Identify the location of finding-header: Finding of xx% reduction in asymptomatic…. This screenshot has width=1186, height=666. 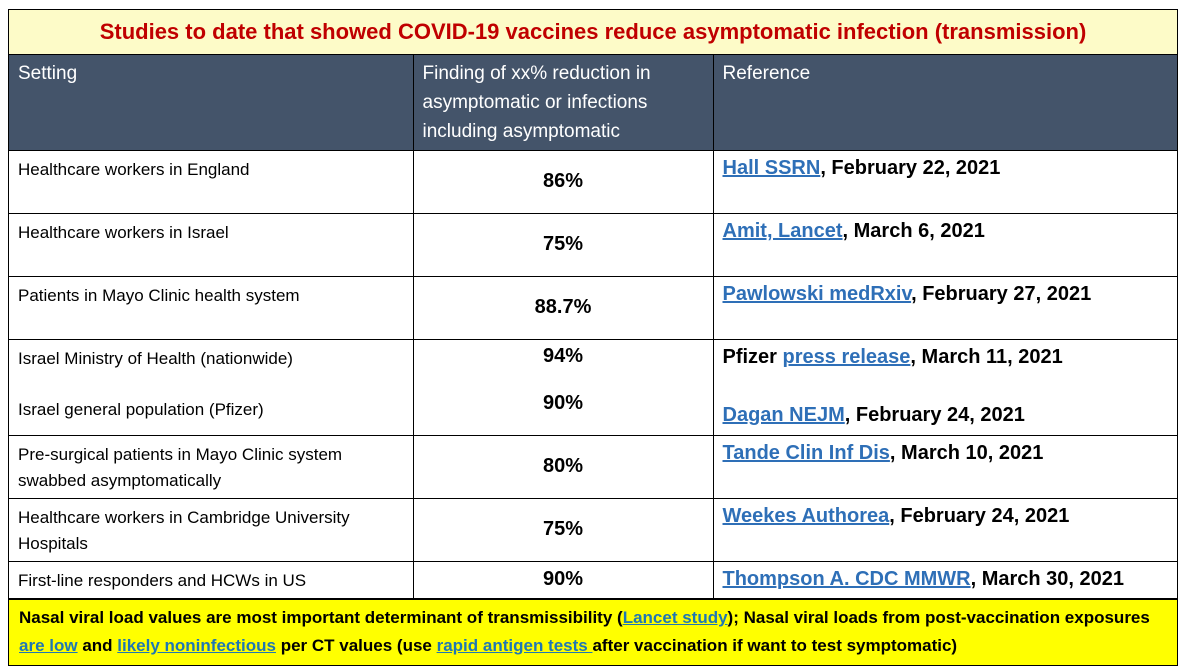
(563, 103).